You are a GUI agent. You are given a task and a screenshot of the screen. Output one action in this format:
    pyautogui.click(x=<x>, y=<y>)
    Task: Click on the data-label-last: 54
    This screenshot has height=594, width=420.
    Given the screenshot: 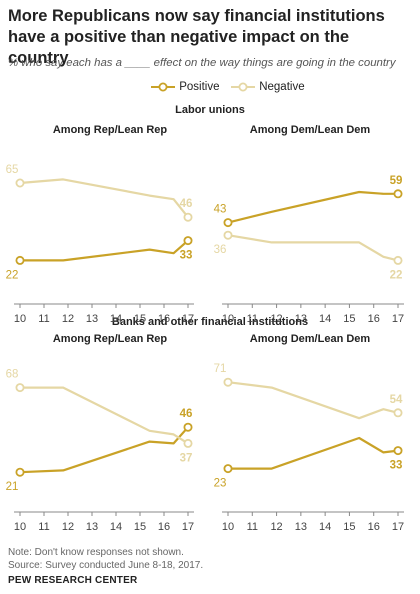 What is the action you would take?
    pyautogui.click(x=396, y=400)
    